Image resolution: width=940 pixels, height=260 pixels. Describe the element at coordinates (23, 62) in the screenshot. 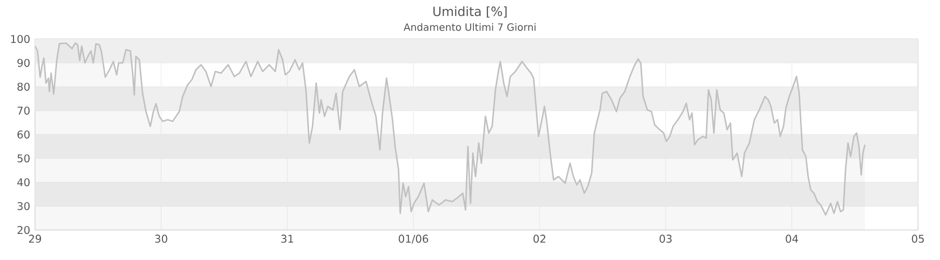

I see `y-tick-label: 90` at that location.